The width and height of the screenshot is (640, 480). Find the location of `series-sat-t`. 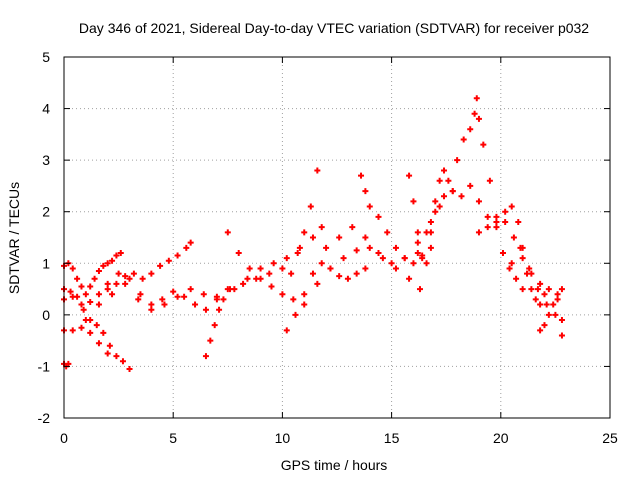

series-sat-t is located at coordinates (536, 291).